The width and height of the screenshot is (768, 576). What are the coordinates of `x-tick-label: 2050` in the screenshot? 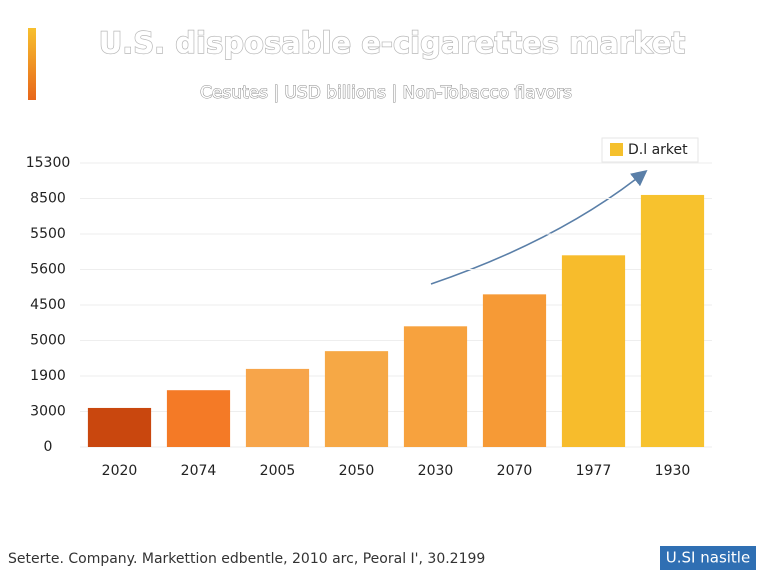 It's located at (357, 471).